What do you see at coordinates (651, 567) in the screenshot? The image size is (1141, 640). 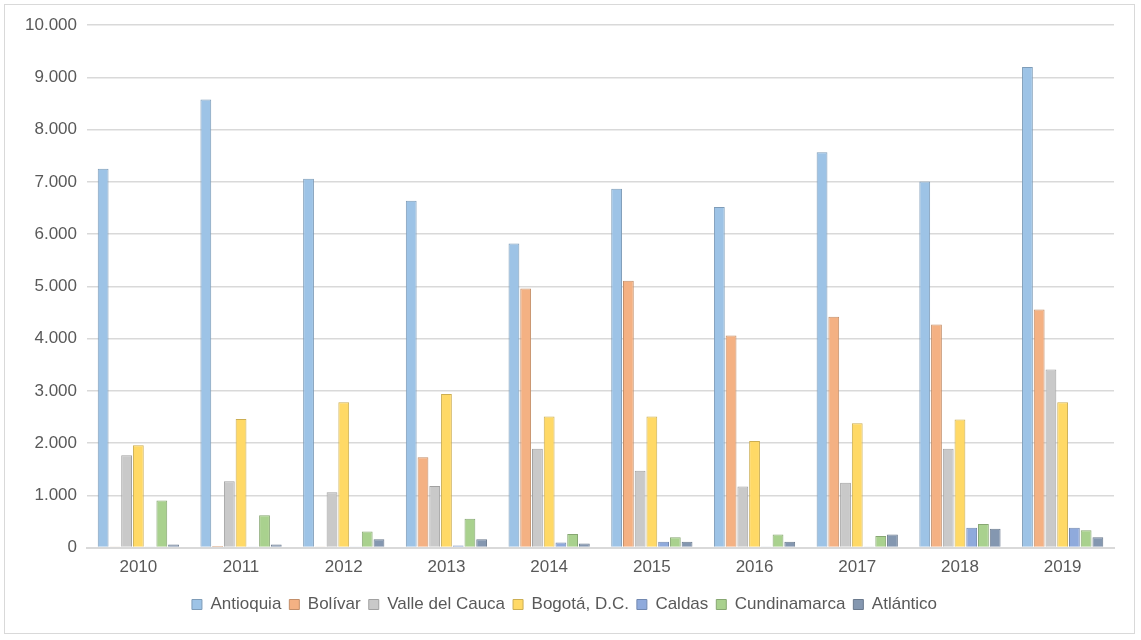 I see `x-tick-label: 2015` at bounding box center [651, 567].